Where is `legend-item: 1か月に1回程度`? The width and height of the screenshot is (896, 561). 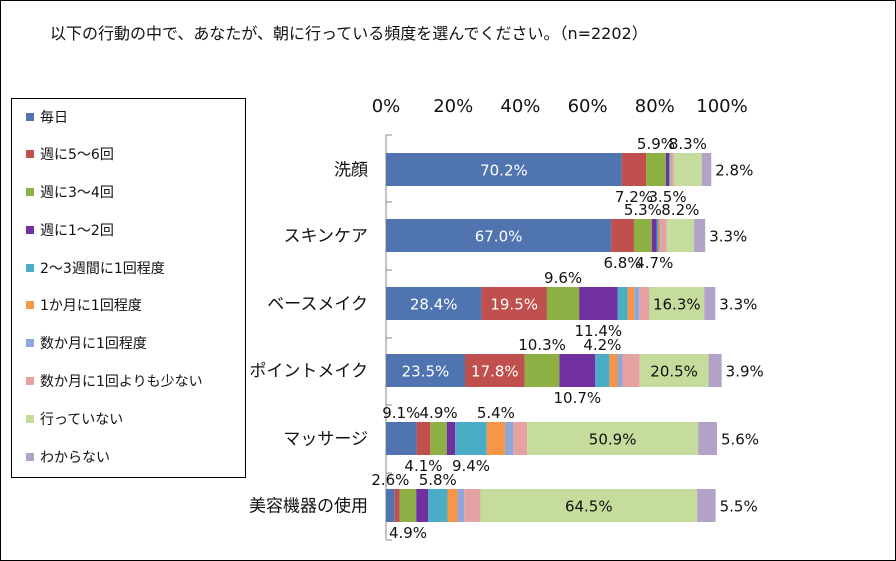
legend-item: 1か月に1回程度 is located at coordinates (84, 305).